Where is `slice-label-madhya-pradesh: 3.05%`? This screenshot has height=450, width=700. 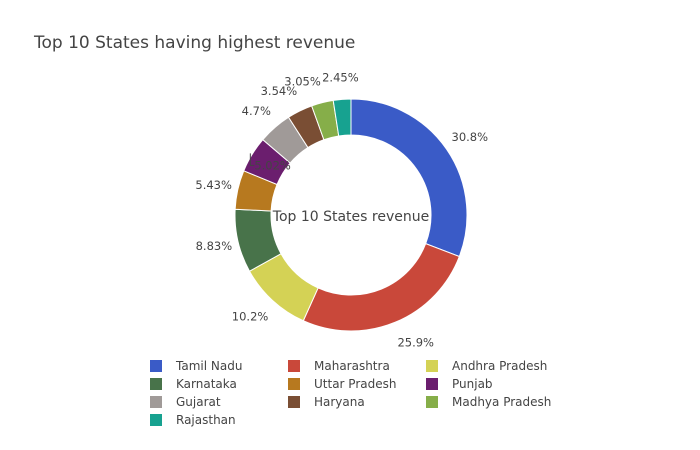 slice-label-madhya-pradesh: 3.05% is located at coordinates (302, 81).